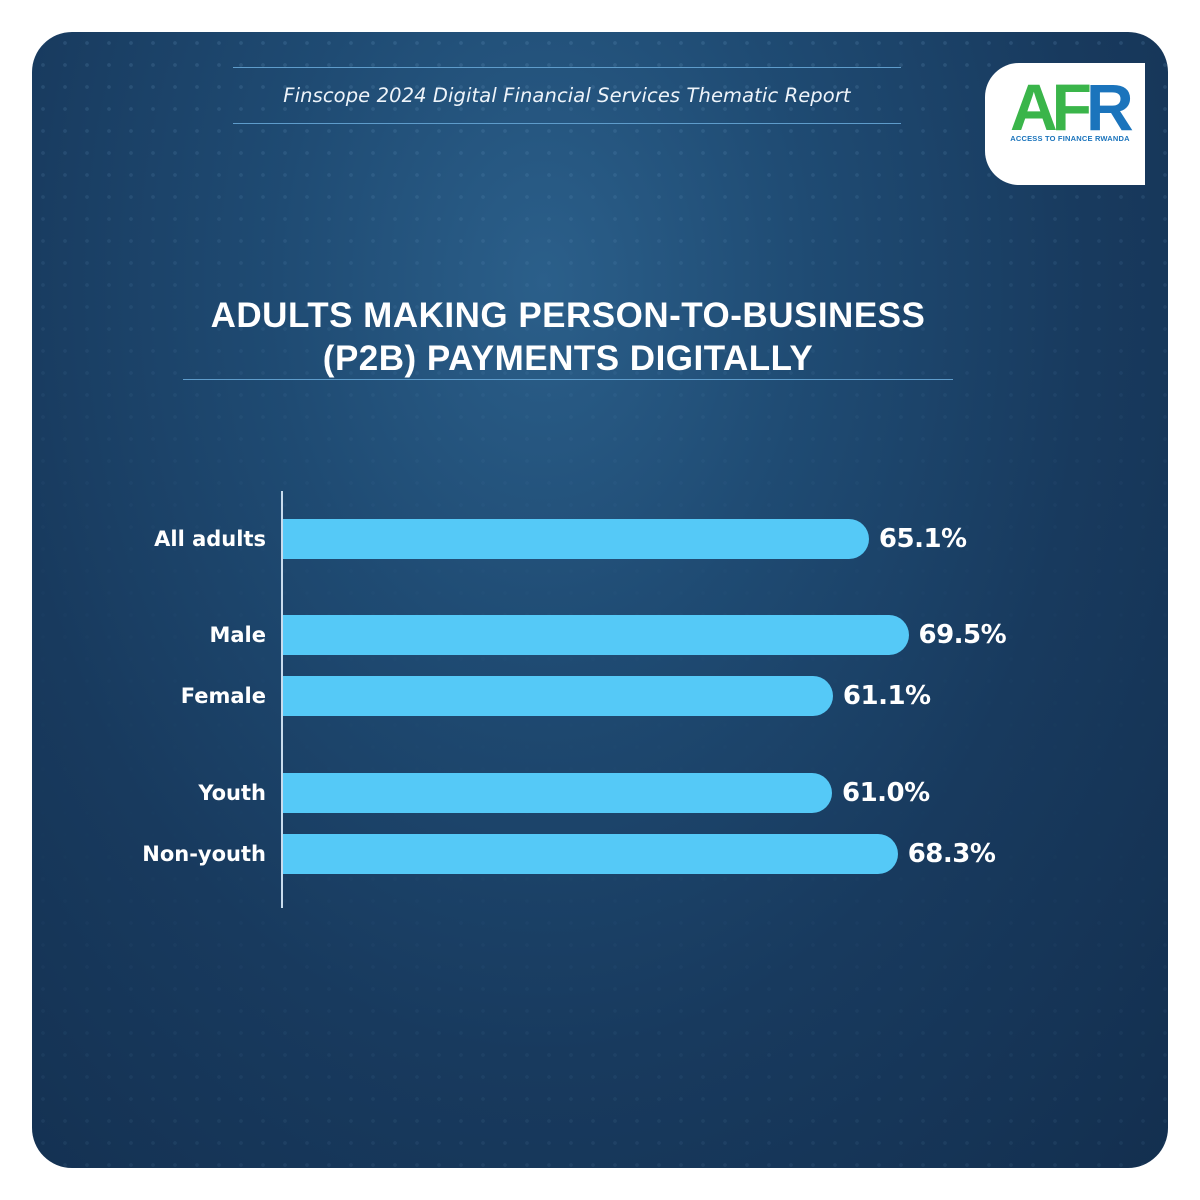 The height and width of the screenshot is (1200, 1200). Describe the element at coordinates (922, 539) in the screenshot. I see `value-label: 65.1%` at that location.